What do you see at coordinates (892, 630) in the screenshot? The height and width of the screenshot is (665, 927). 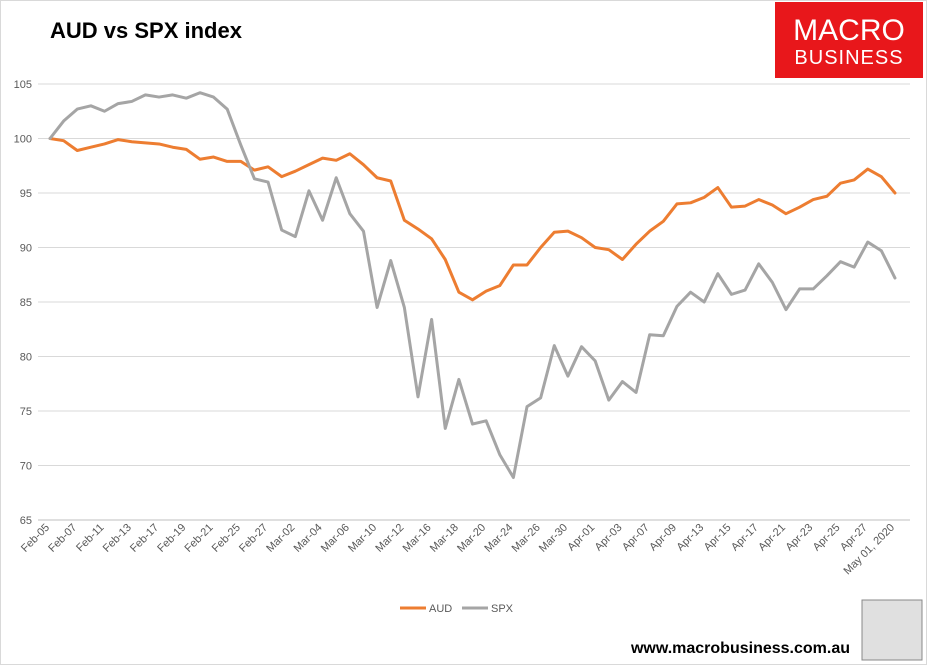 I see `fox-image` at bounding box center [892, 630].